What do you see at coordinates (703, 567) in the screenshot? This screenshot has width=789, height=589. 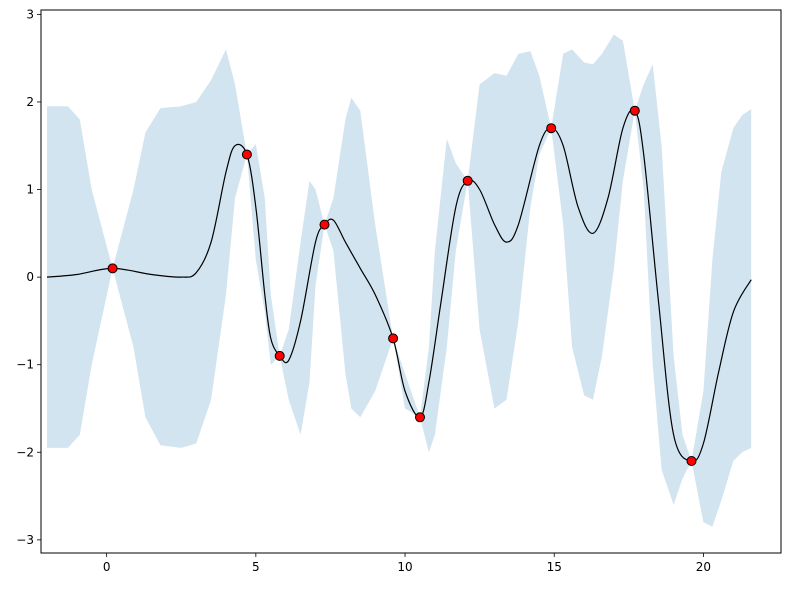 I see `x-tick-label: 20` at bounding box center [703, 567].